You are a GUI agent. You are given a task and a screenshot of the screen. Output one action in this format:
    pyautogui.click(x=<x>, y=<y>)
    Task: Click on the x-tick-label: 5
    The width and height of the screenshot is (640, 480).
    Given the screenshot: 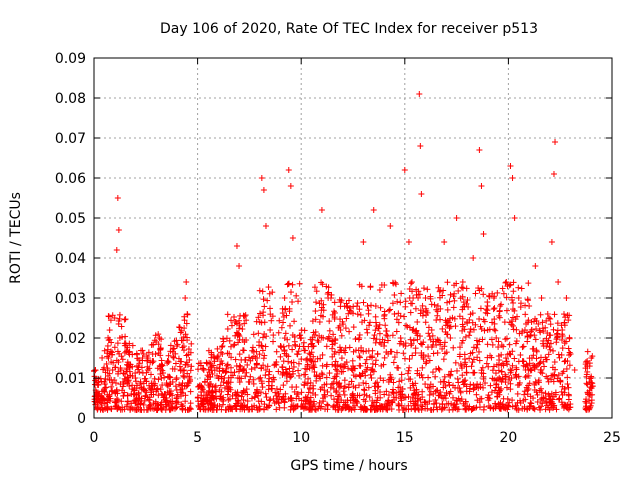 What is the action you would take?
    pyautogui.click(x=197, y=438)
    